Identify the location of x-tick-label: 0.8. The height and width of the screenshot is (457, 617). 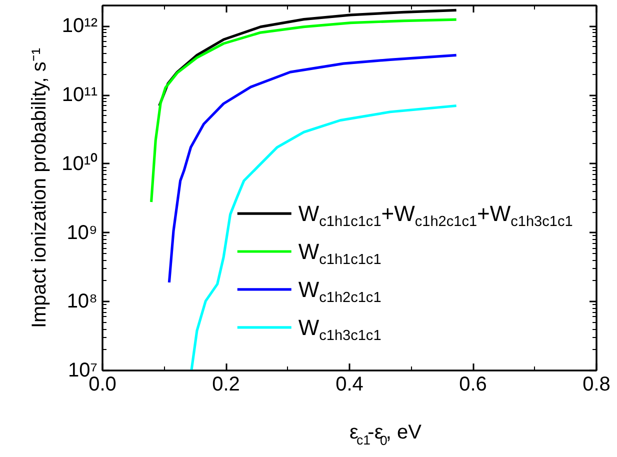
(596, 385).